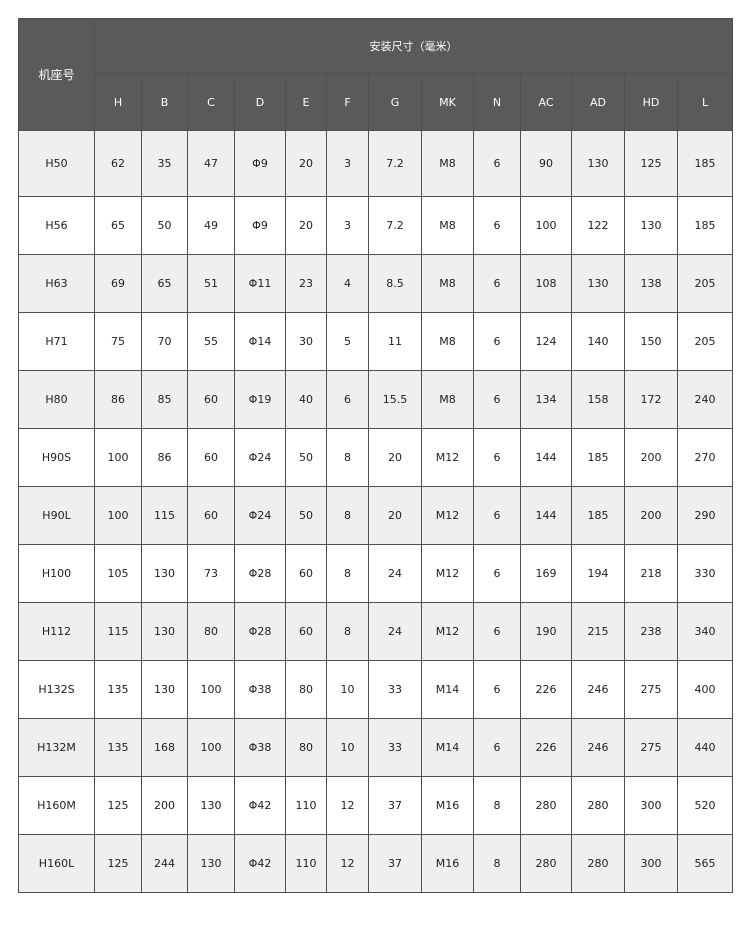  I want to click on table-row: H160L 125 244 130 Φ42 110 12 37 M16 8 280 280 300 565, so click(376, 863).